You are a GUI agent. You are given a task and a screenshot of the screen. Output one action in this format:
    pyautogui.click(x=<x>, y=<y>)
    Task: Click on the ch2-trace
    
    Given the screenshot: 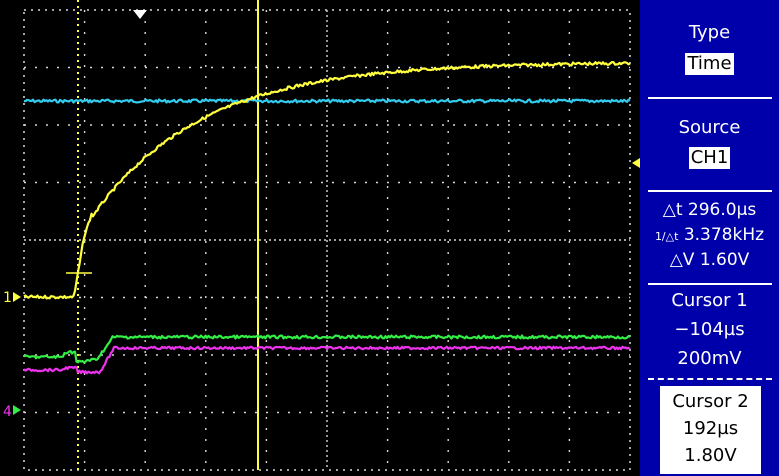 What is the action you would take?
    pyautogui.click(x=327, y=101)
    